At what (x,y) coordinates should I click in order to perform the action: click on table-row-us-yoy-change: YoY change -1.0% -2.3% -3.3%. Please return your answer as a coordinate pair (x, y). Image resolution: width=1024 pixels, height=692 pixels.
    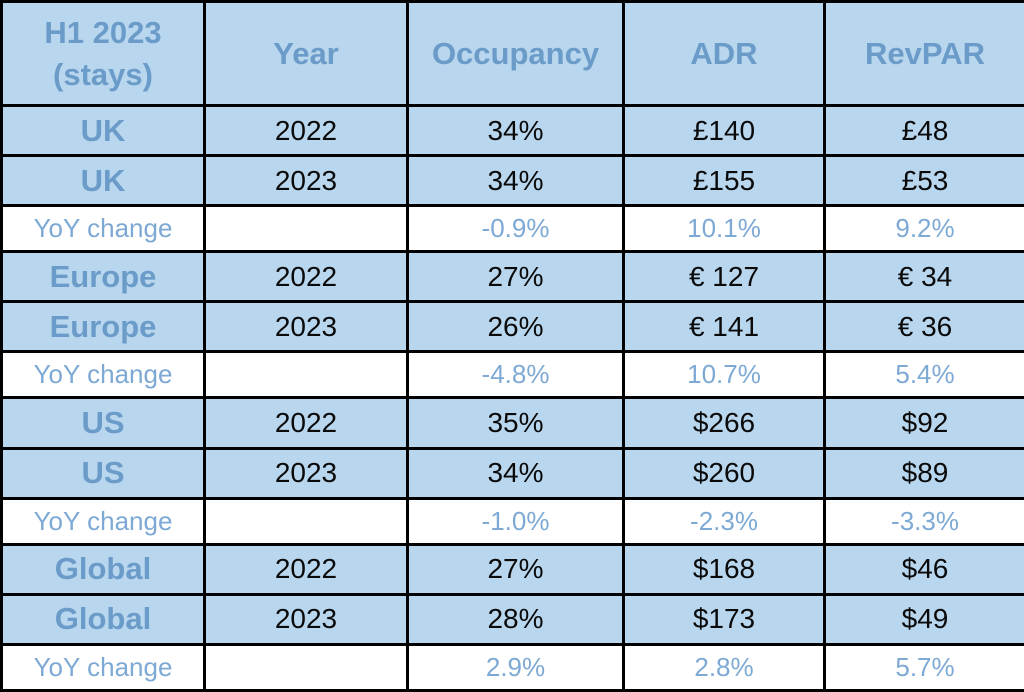
    Looking at the image, I should click on (512, 521).